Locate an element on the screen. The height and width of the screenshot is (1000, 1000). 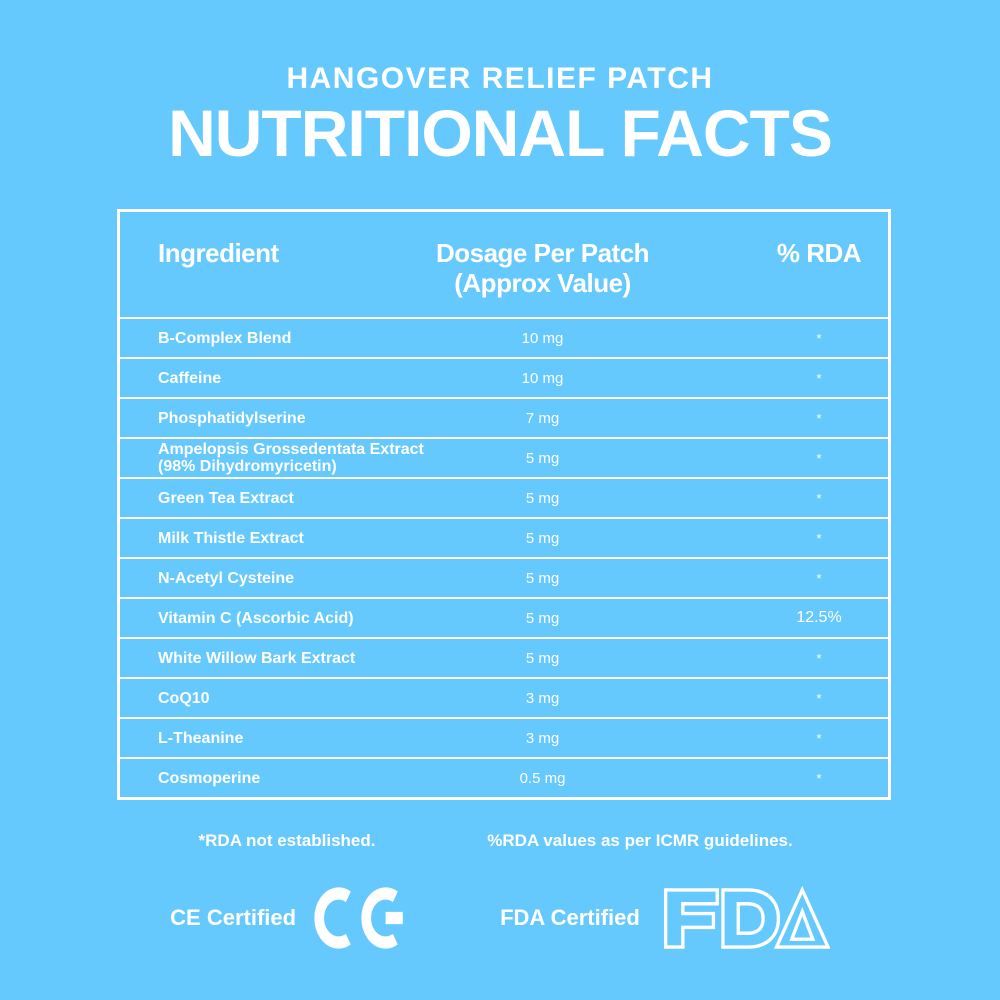
ingredient-cell: Cosmoperine is located at coordinates (209, 778).